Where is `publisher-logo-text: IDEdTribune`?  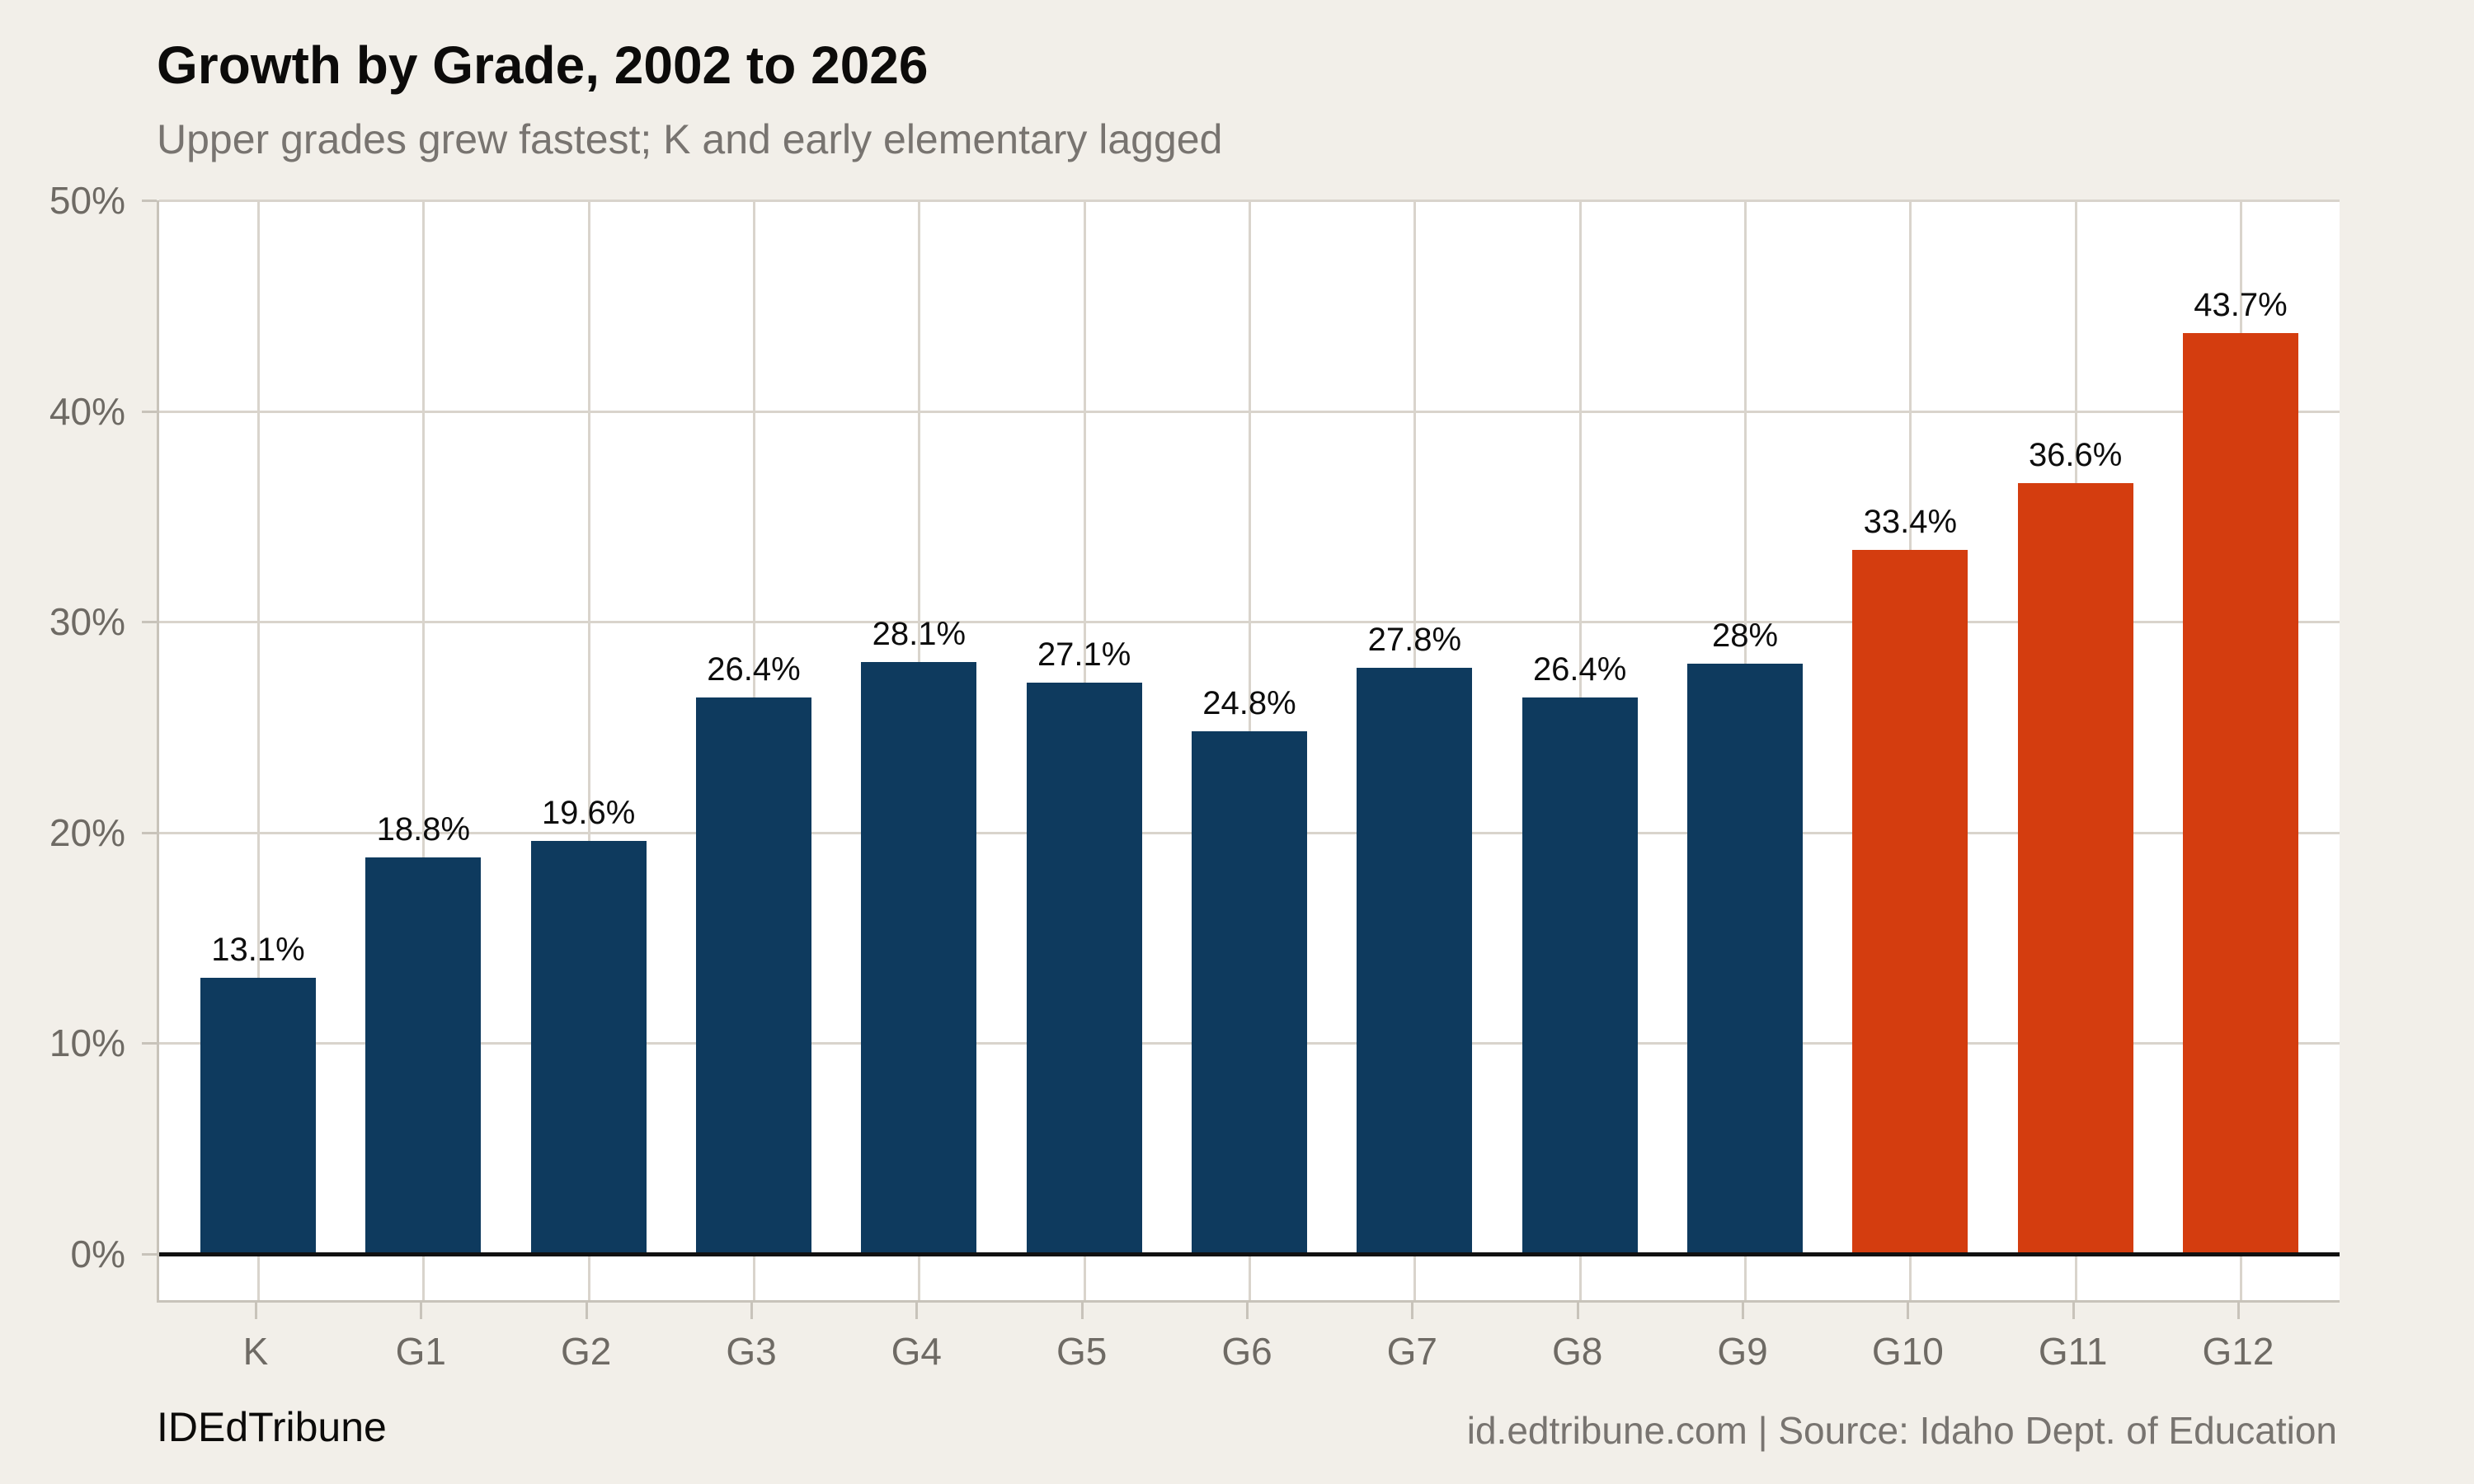 publisher-logo-text: IDEdTribune is located at coordinates (272, 1427).